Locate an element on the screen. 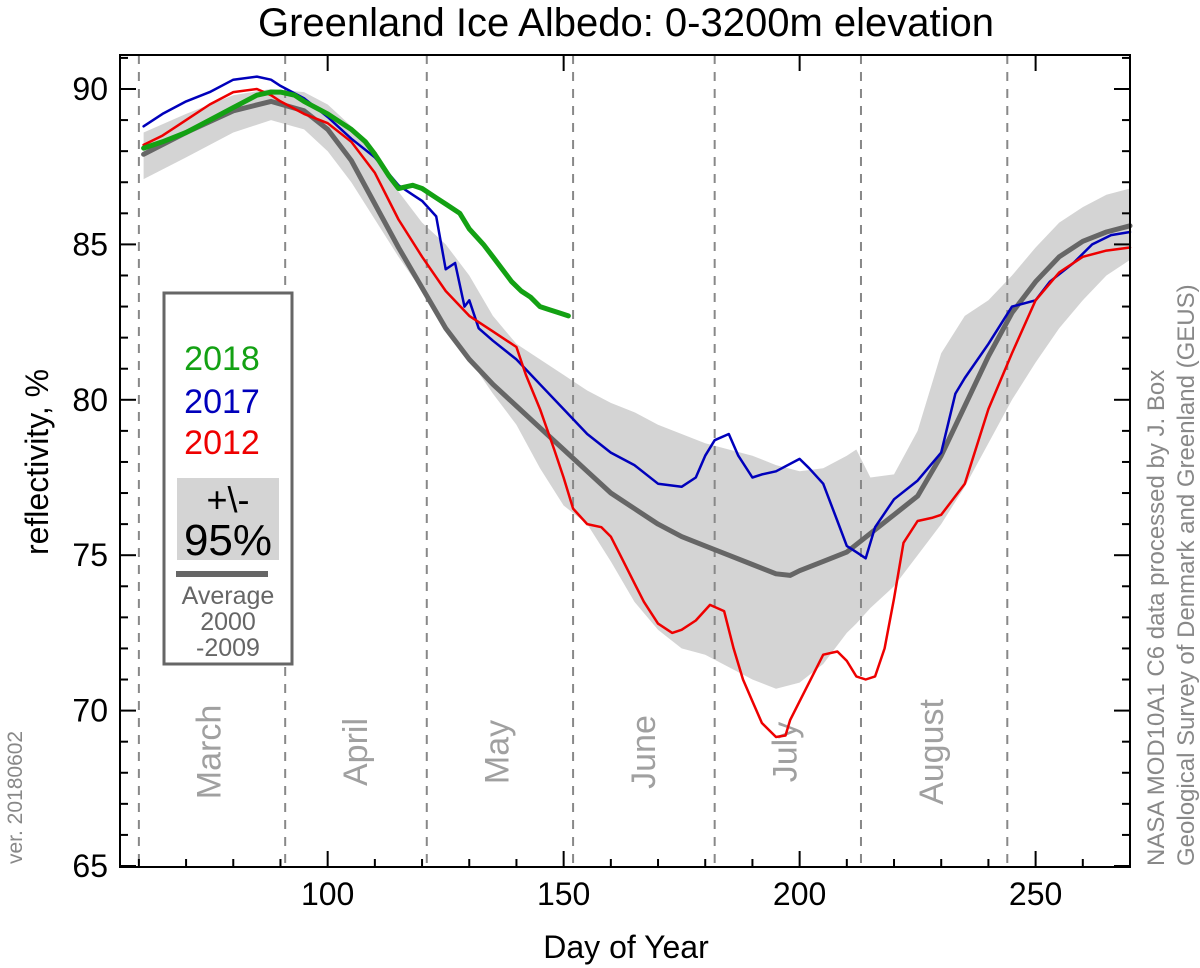 The image size is (1200, 968). y-axis-label: reflectivity, % is located at coordinates (37, 462).